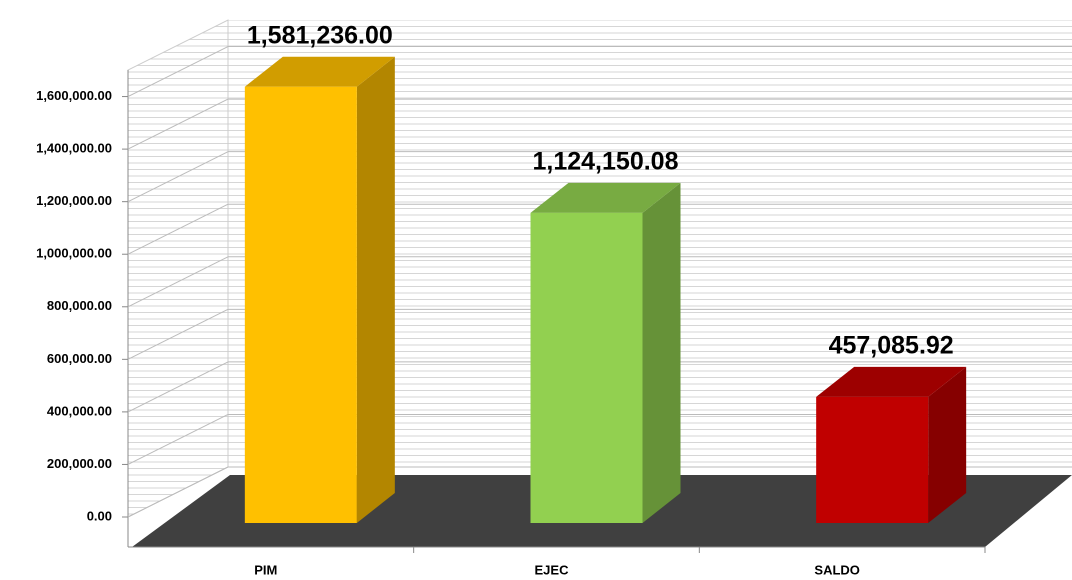  What do you see at coordinates (891, 345) in the screenshot?
I see `value-label: 457,085.92` at bounding box center [891, 345].